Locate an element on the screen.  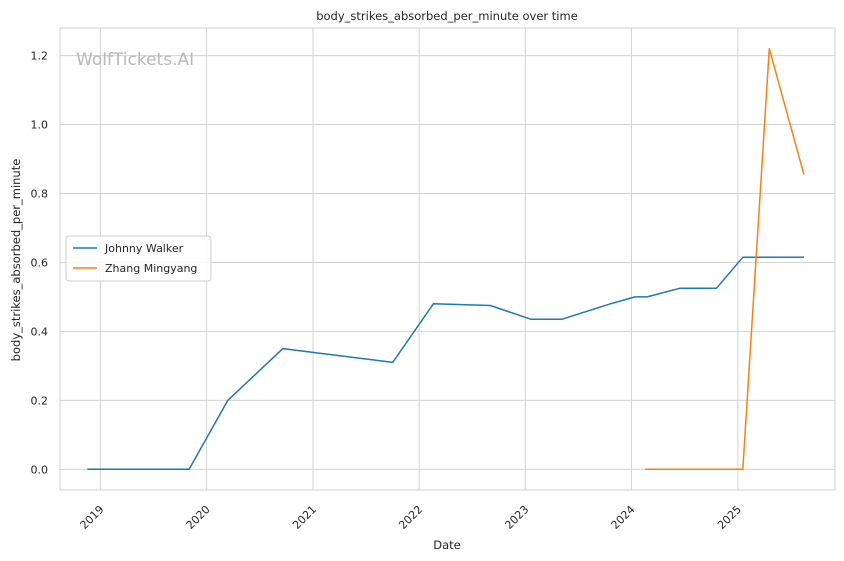
legend-box is located at coordinates (138, 258).